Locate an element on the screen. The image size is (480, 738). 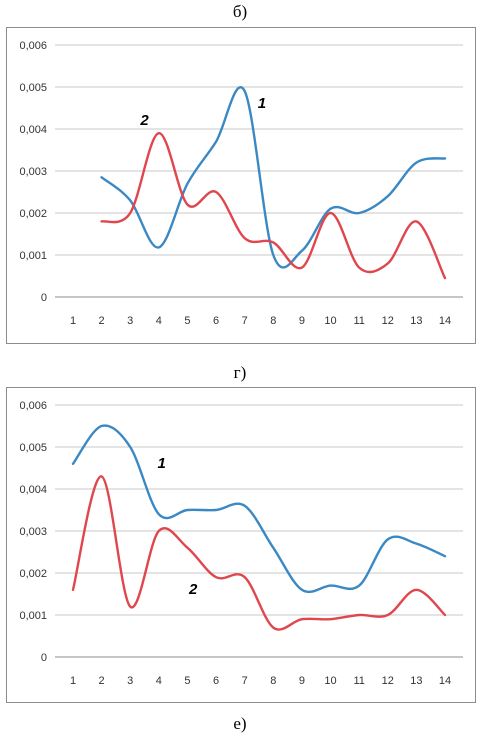
caption-b: б) is located at coordinates (240, 11).